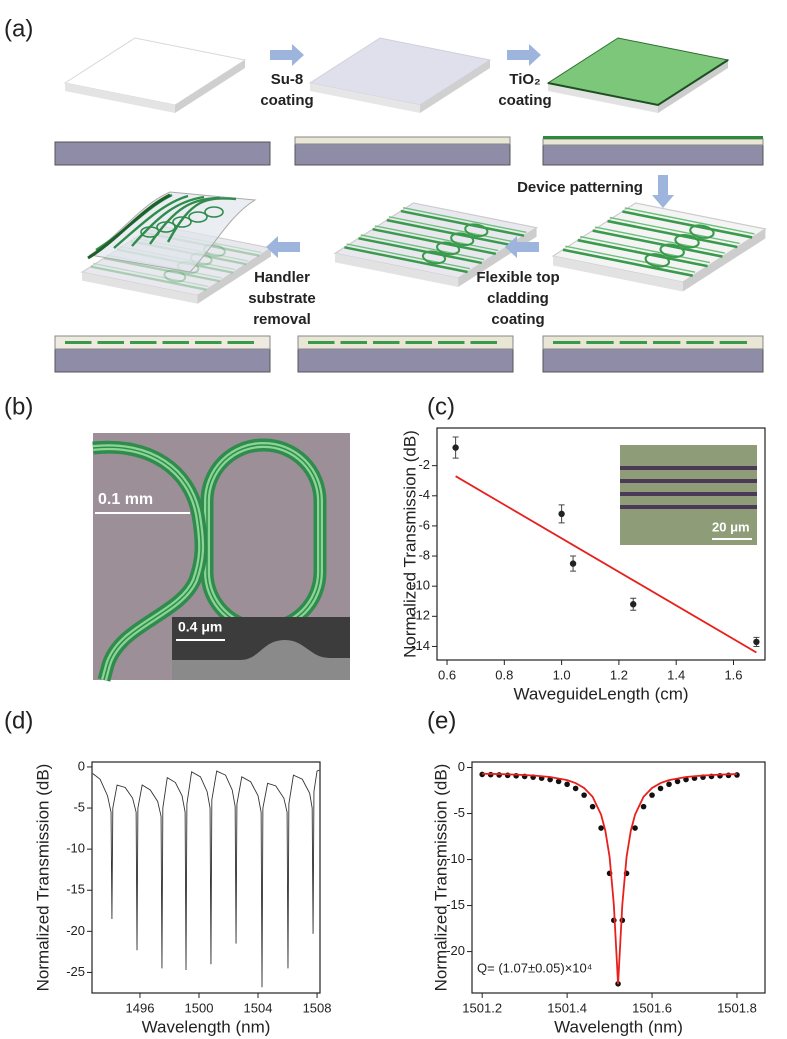 This screenshot has height=1039, width=787. I want to click on x-tick-label: 1.4, so click(676, 674).